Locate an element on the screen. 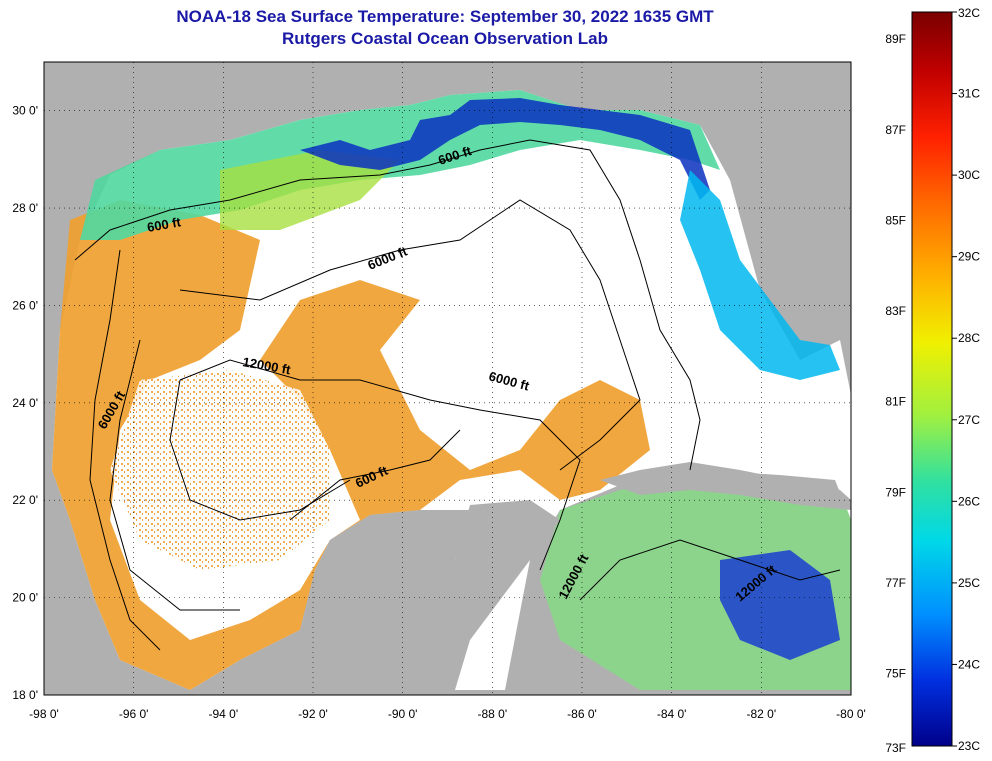 Image resolution: width=992 pixels, height=761 pixels. latitude-tick-label: 28 0' is located at coordinates (25, 208).